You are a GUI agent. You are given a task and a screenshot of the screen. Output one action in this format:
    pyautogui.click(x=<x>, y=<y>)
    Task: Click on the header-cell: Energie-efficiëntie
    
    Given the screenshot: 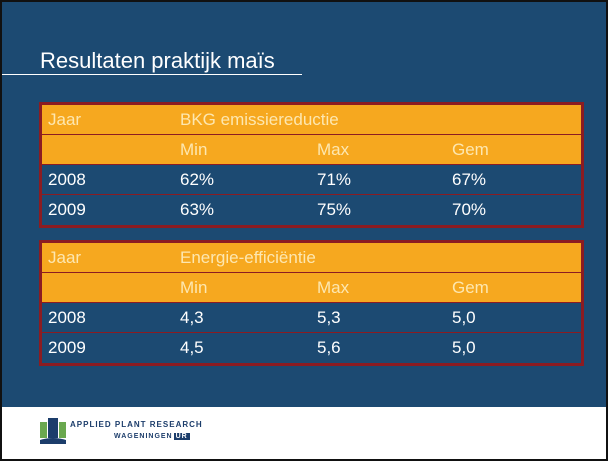 What is the action you would take?
    pyautogui.click(x=248, y=257)
    